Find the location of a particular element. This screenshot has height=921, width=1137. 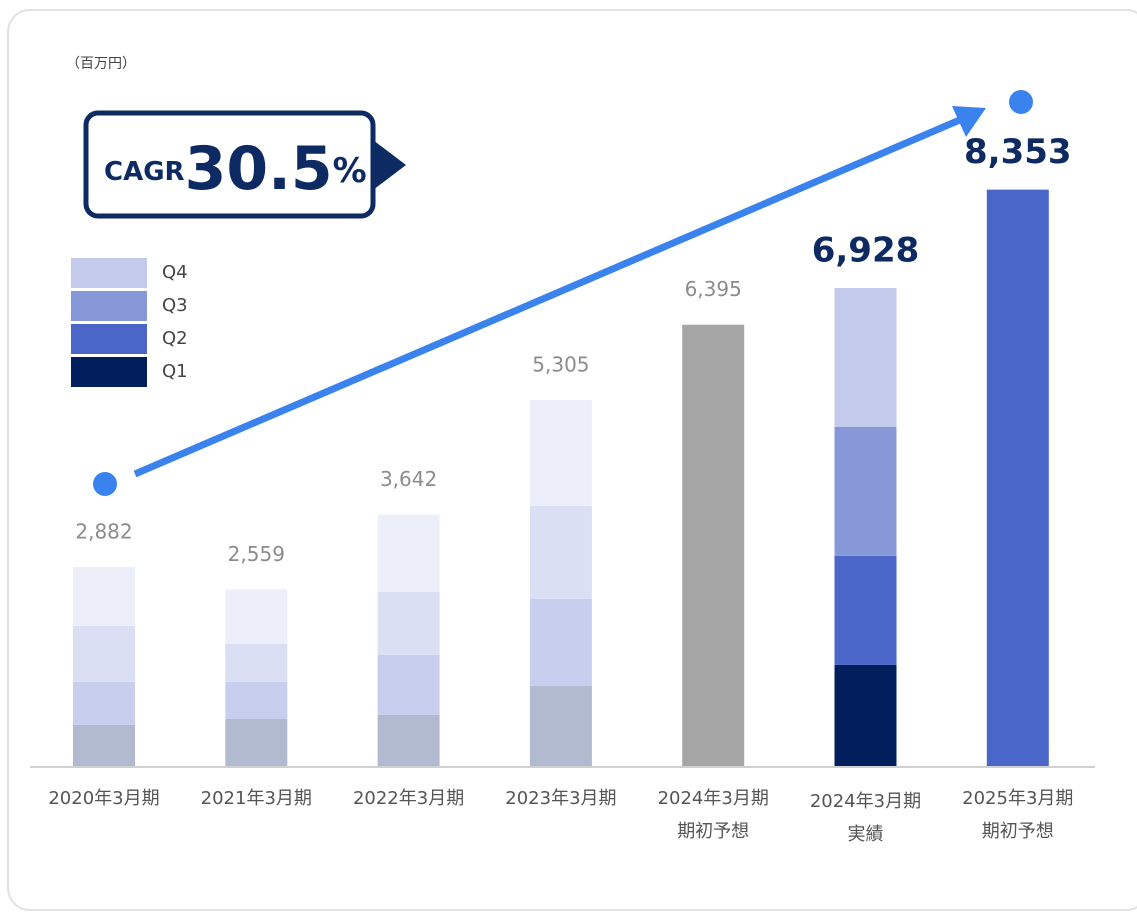

x-tick-label: 2025年3月期 is located at coordinates (1017, 798).